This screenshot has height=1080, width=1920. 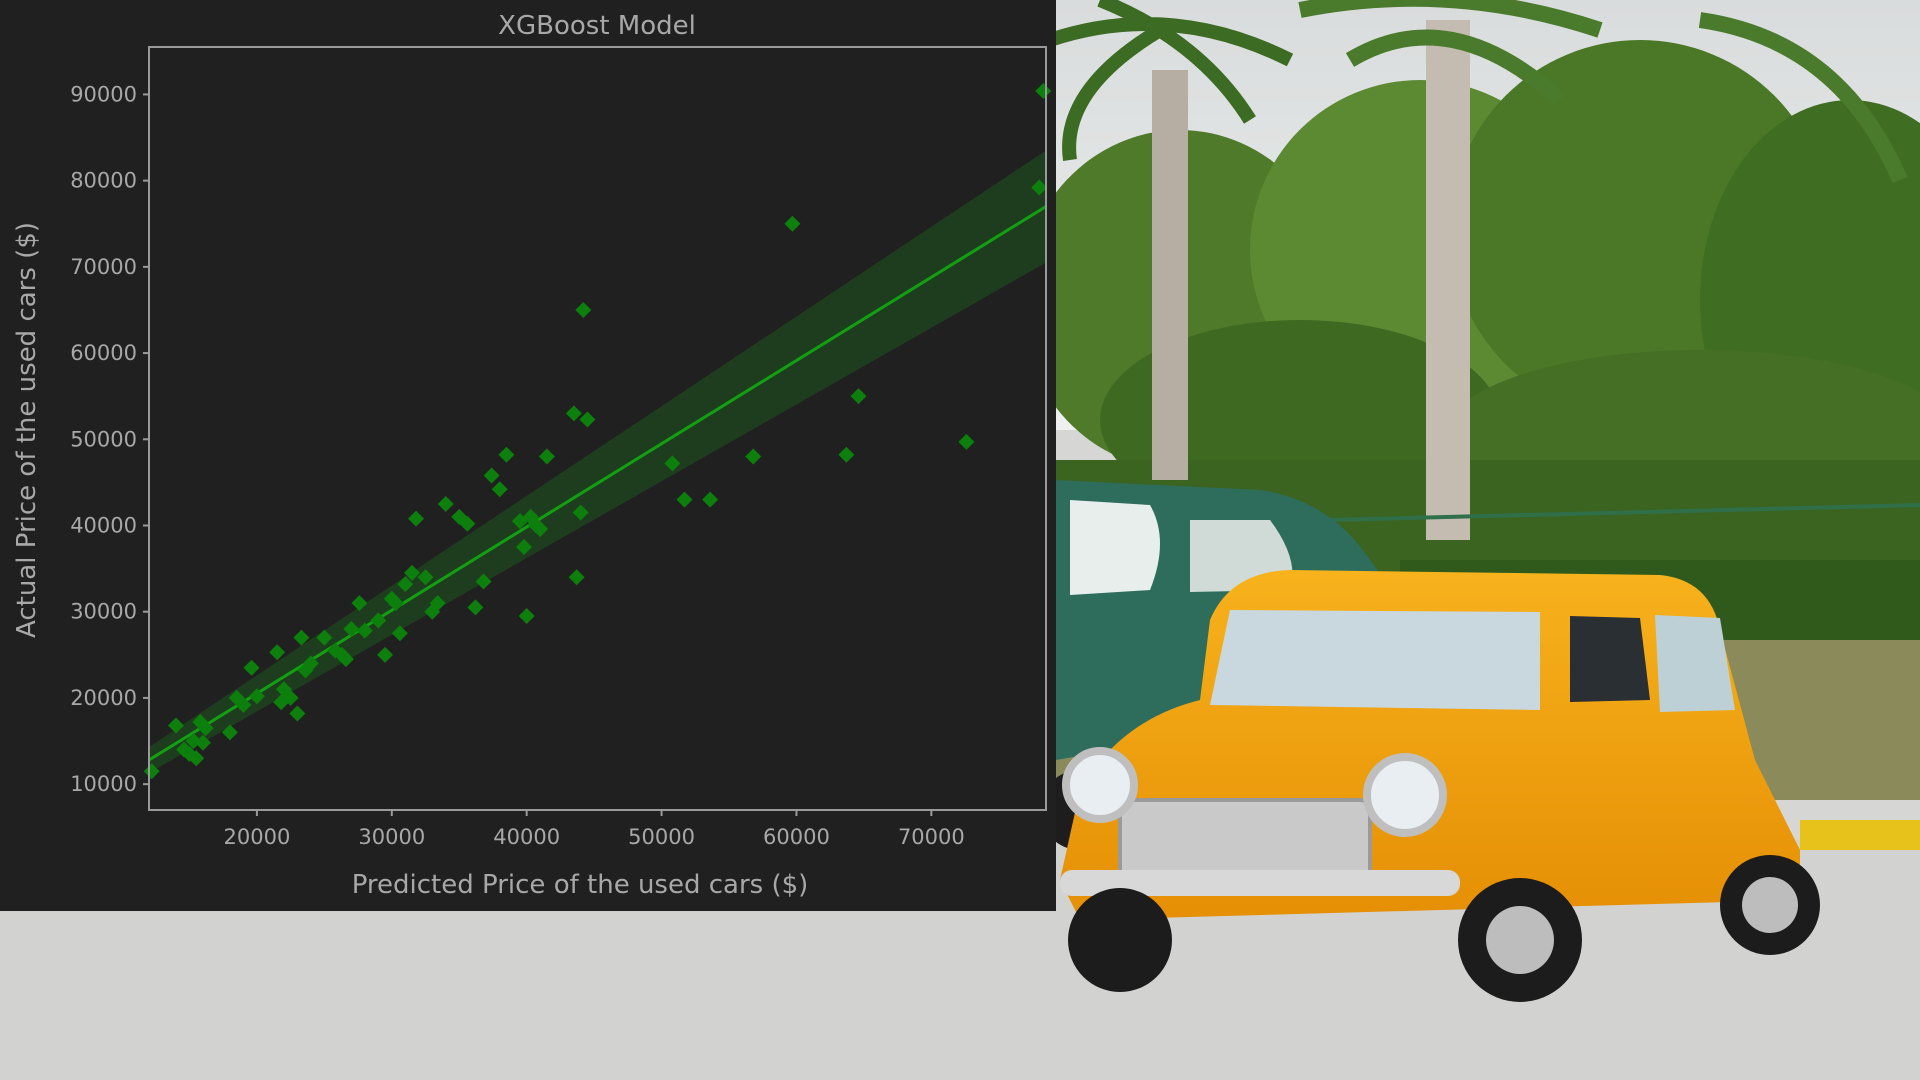 What do you see at coordinates (103, 181) in the screenshot?
I see `y-tick-label: 80000` at bounding box center [103, 181].